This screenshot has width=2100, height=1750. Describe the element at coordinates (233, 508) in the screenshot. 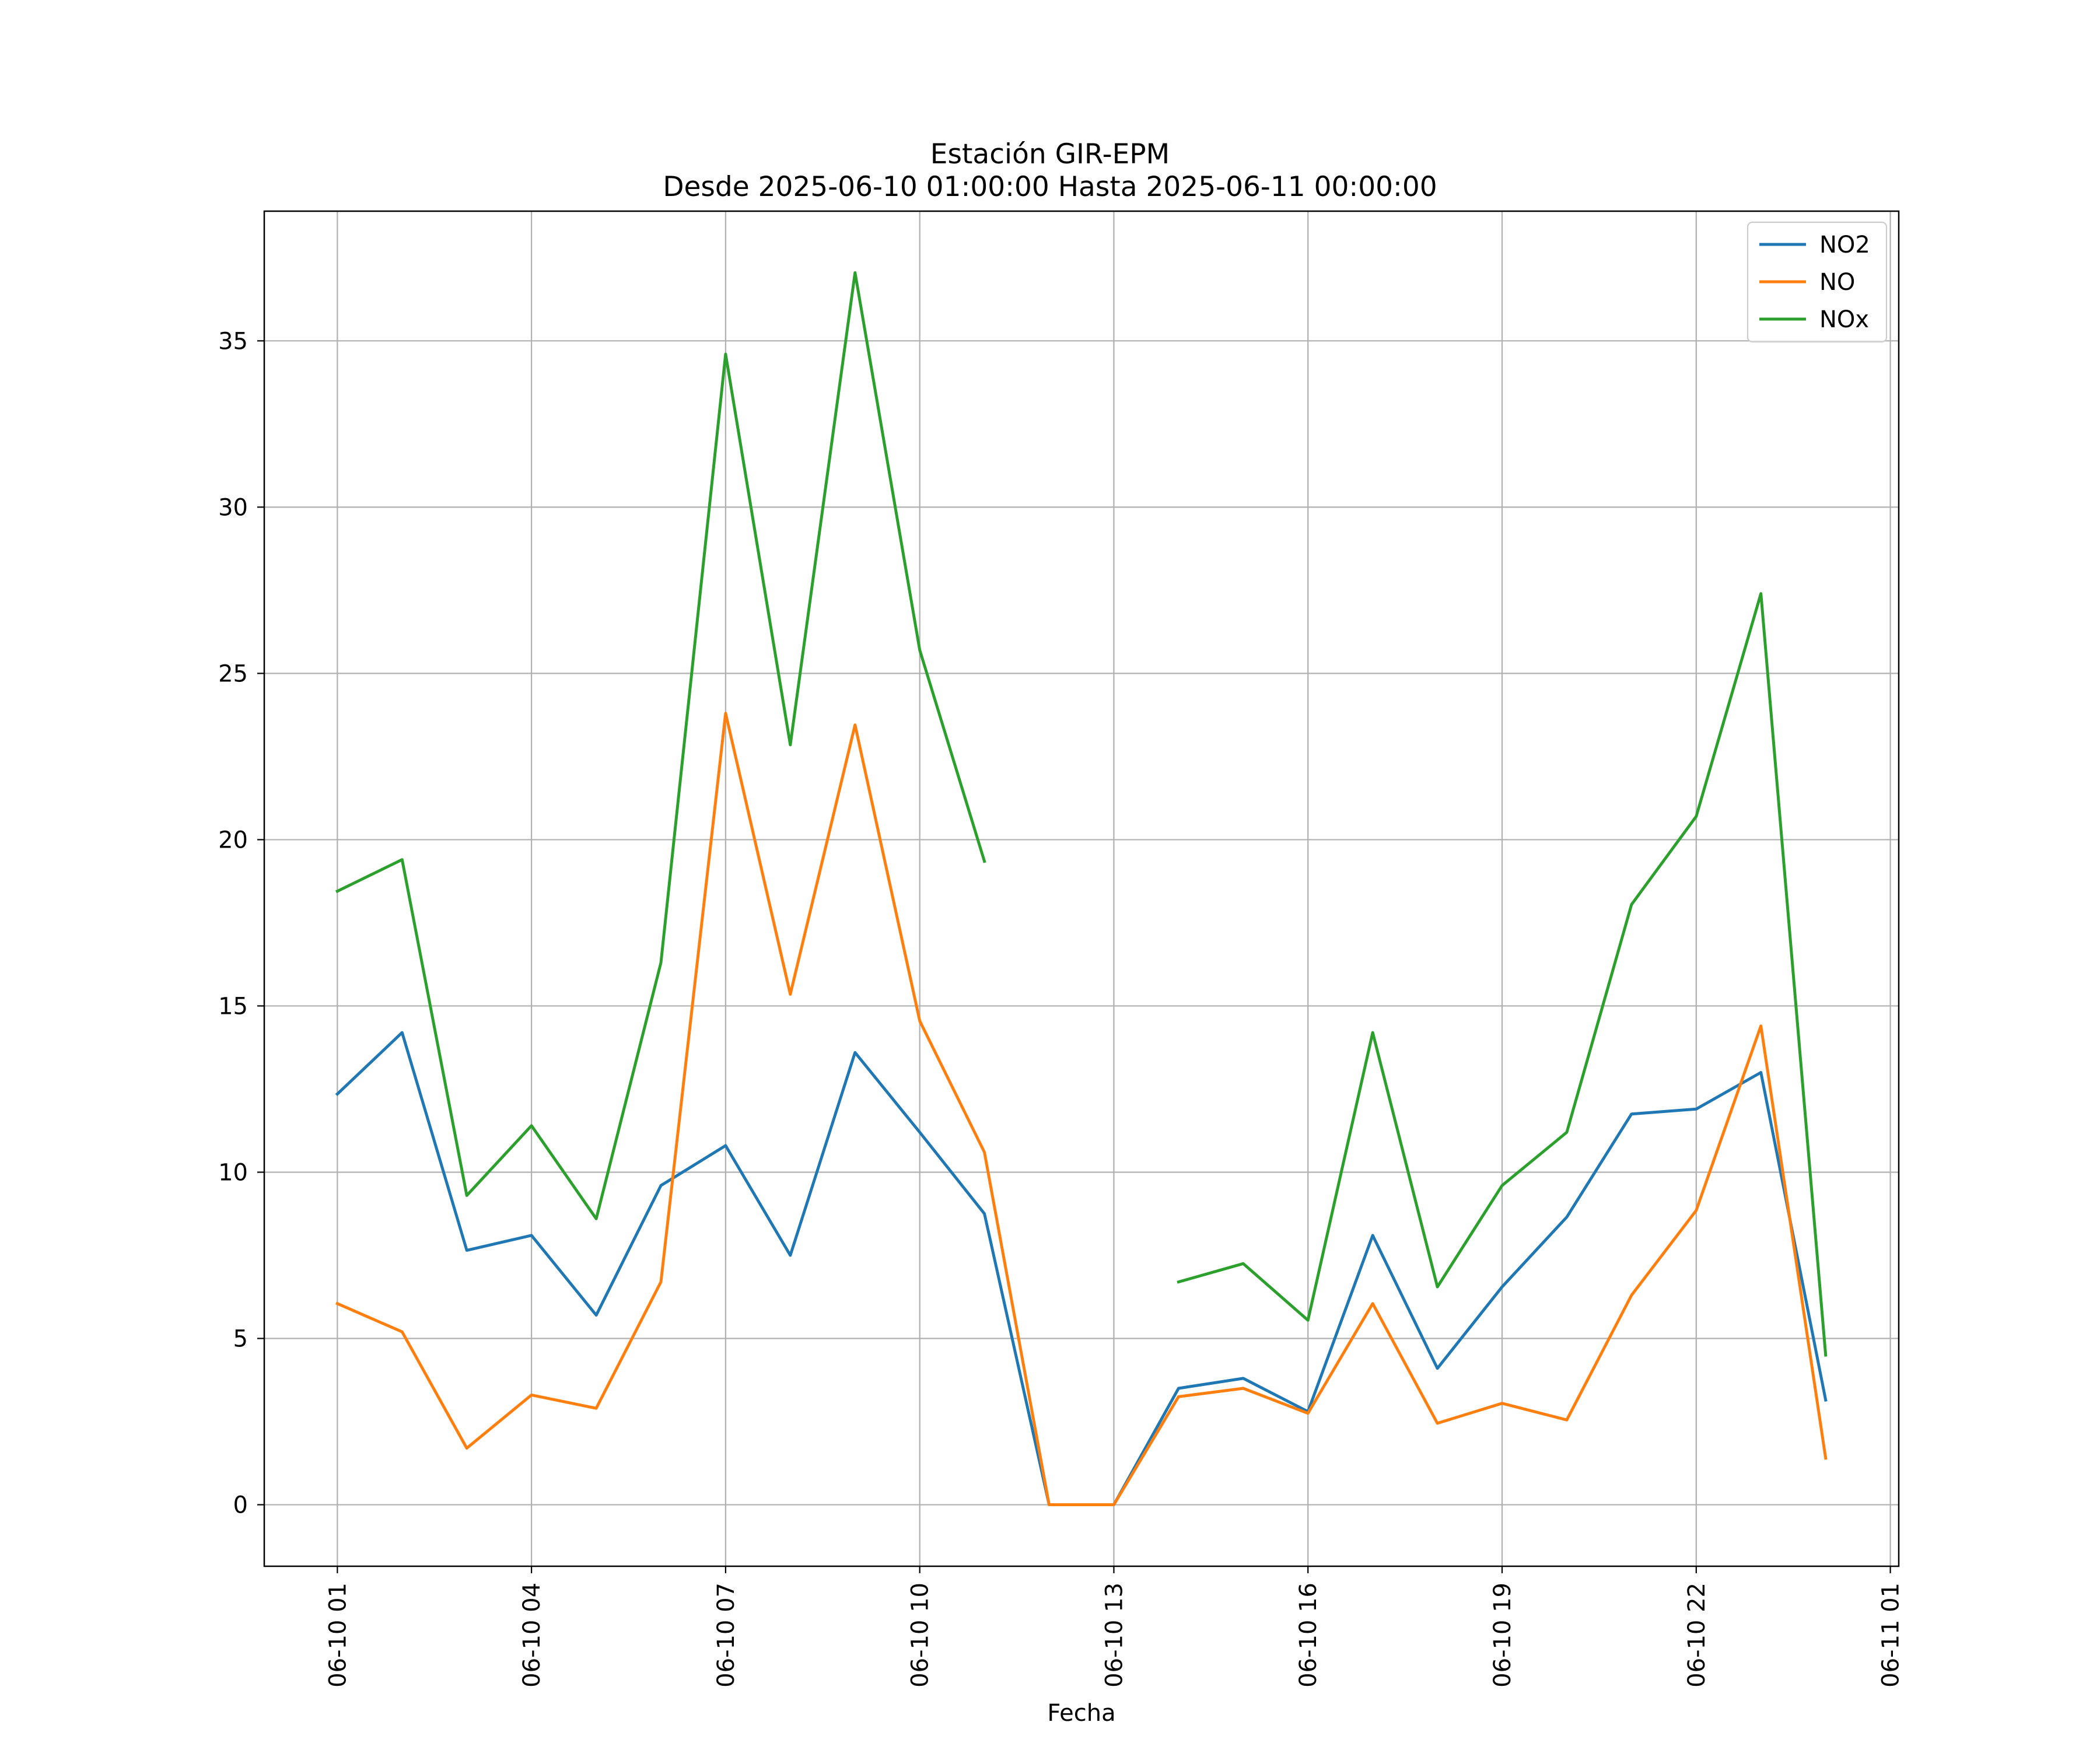

I see `y-tick-label-6: 30` at that location.